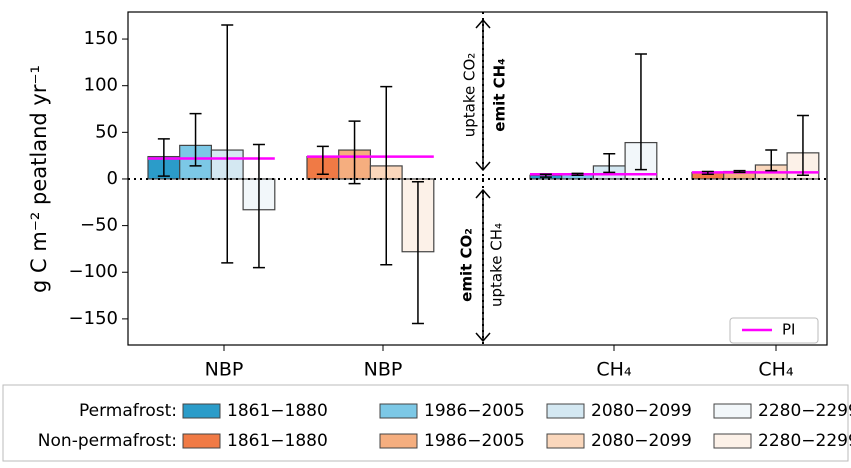 The image size is (851, 468). Describe the element at coordinates (93, 271) in the screenshot. I see `y-tick-label: −100` at that location.